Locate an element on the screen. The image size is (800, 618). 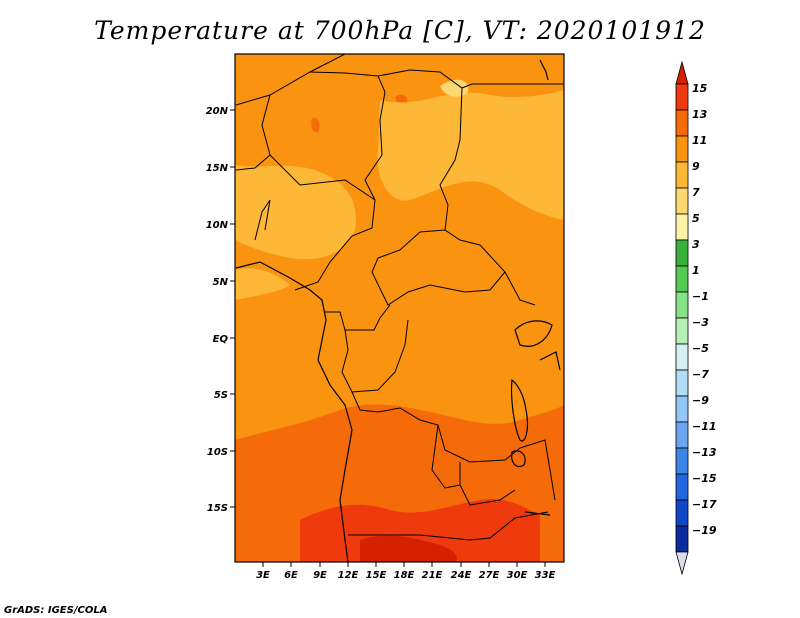
colorbar-label: 9 is located at coordinates (696, 166).